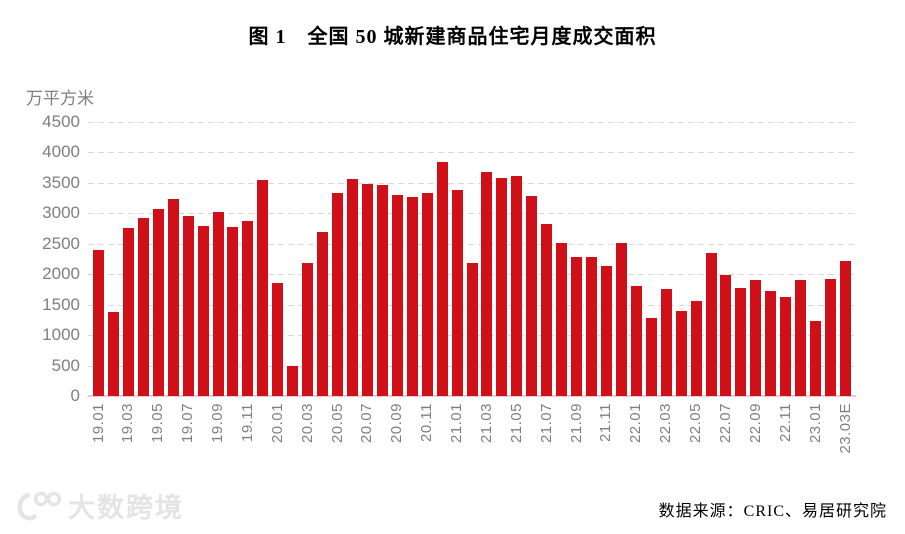  Describe the element at coordinates (606, 422) in the screenshot. I see `x-tick-label: 21.11` at that location.